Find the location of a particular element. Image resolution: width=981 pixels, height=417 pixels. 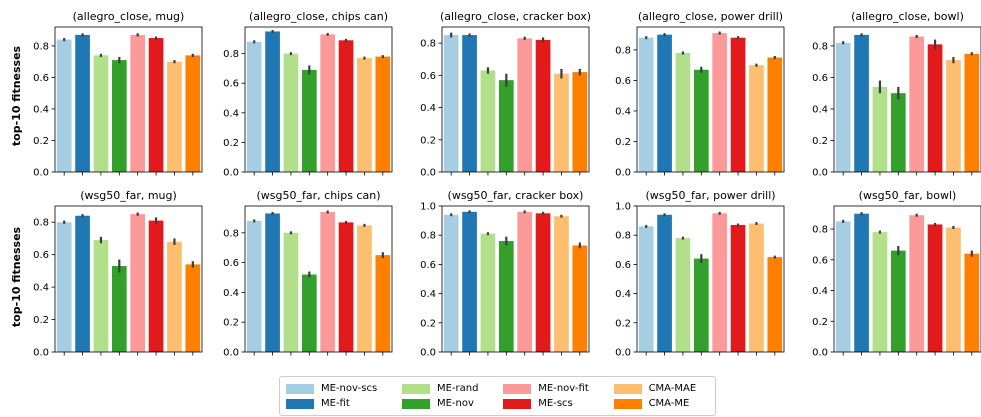

legend-label: CMA-MAE is located at coordinates (672, 388).